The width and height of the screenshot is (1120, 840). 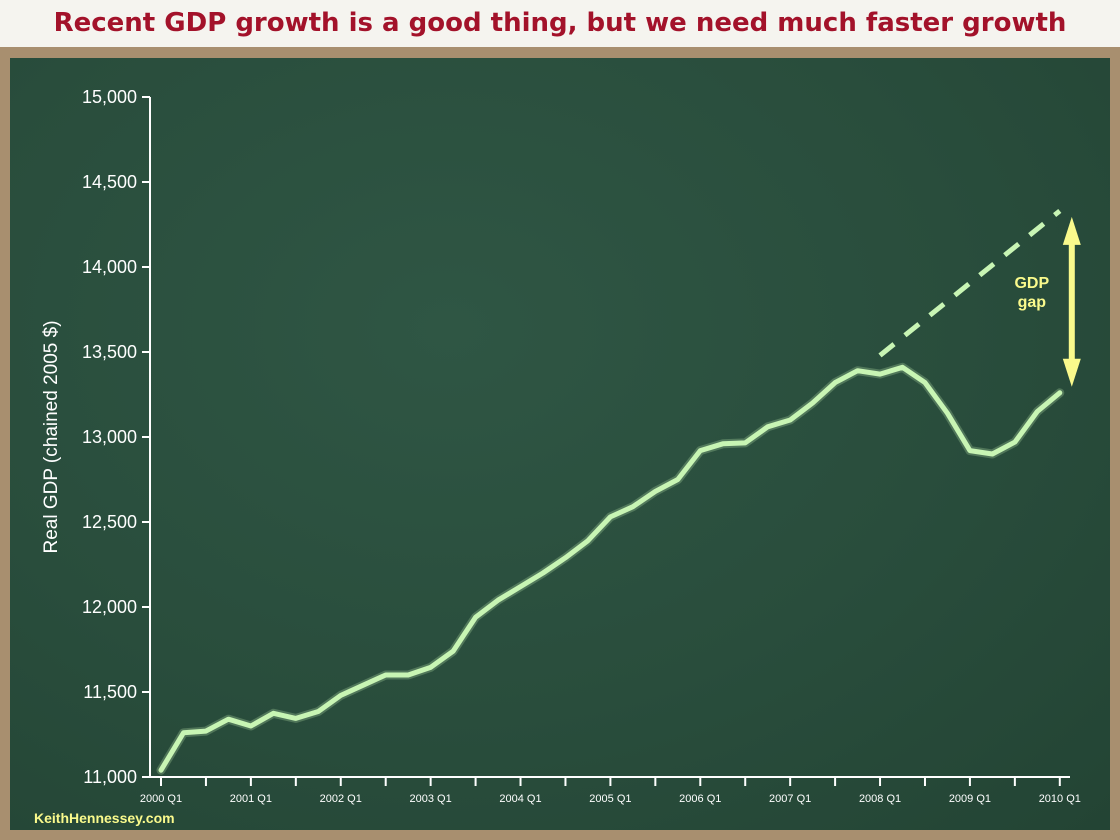 I want to click on y-tick-label: 11,500, so click(x=110, y=692).